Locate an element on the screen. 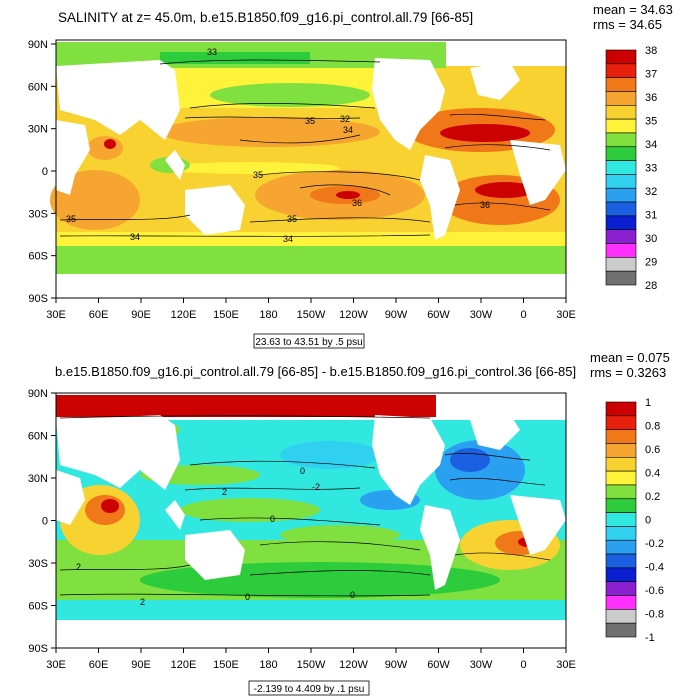 The width and height of the screenshot is (700, 700). colorbar-label: 28 is located at coordinates (651, 286).